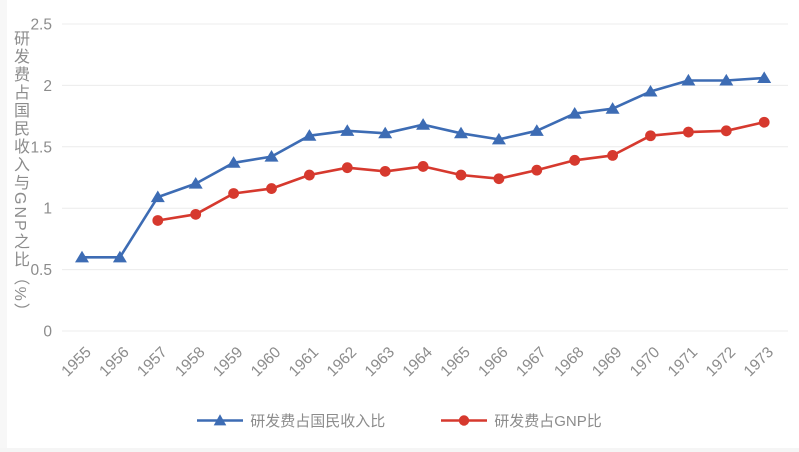 Image resolution: width=799 pixels, height=452 pixels. What do you see at coordinates (114, 362) in the screenshot?
I see `x-axis-tick-label: 1956` at bounding box center [114, 362].